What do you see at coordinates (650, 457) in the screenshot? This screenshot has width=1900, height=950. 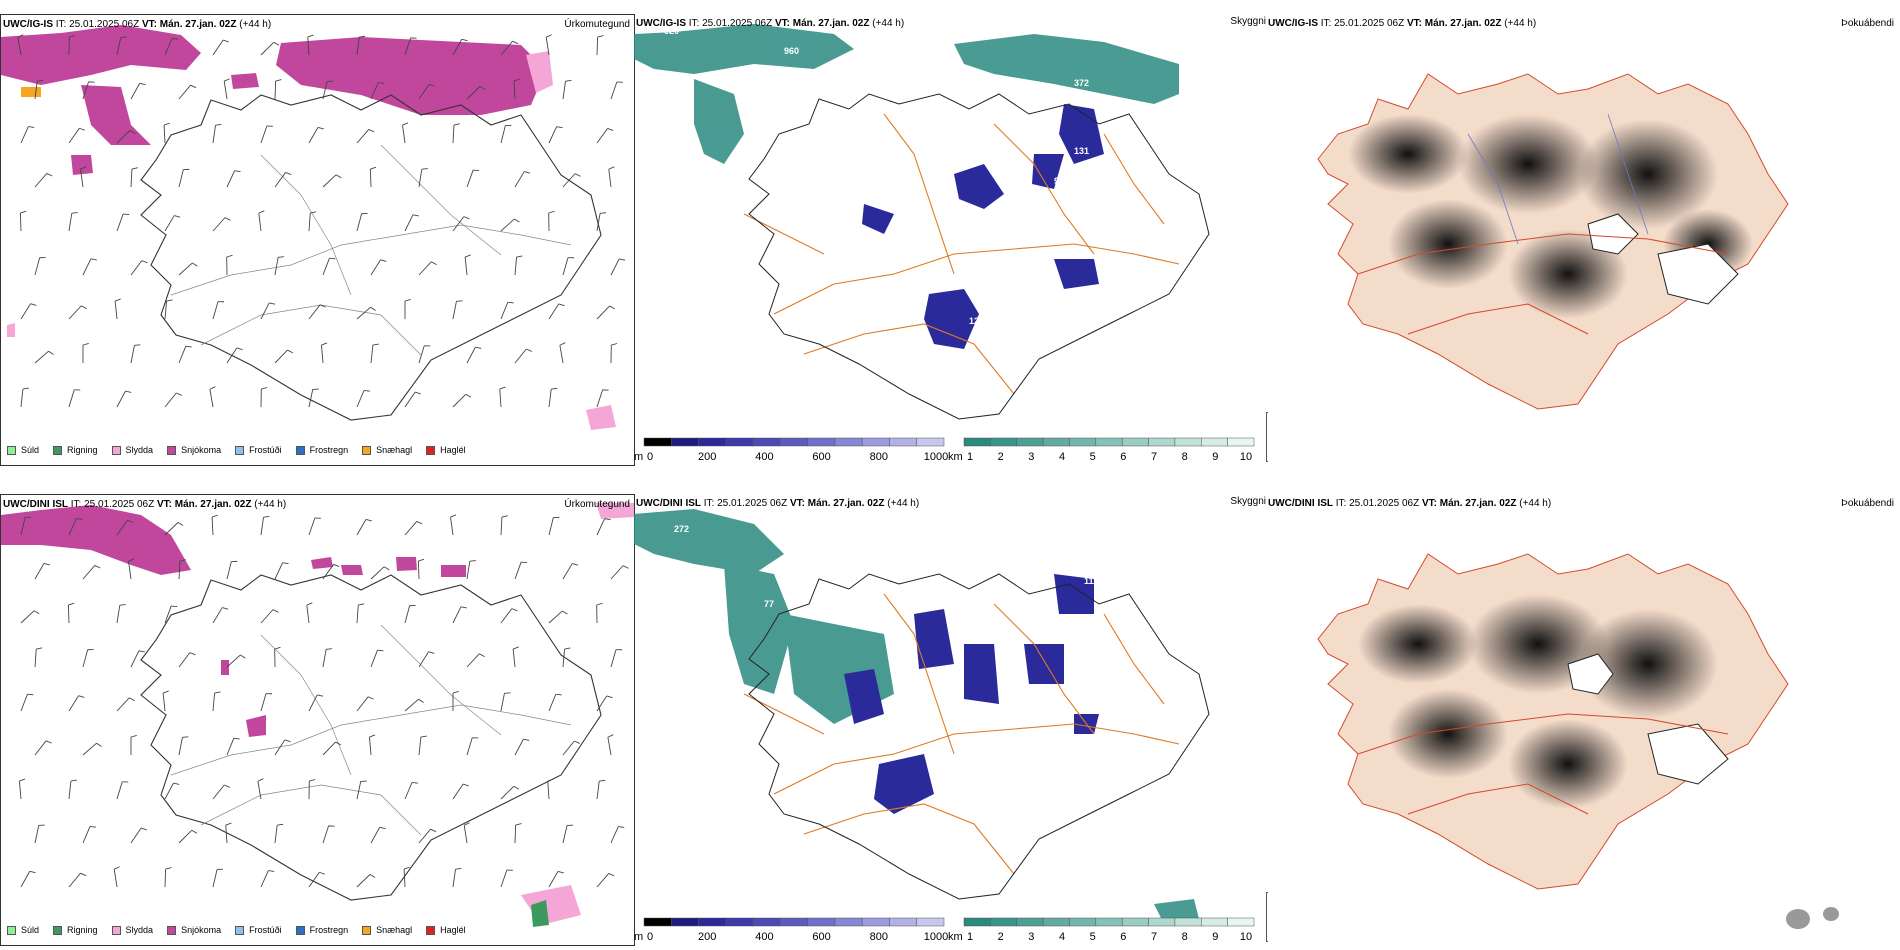 I see `scale-tick: 0` at bounding box center [650, 457].